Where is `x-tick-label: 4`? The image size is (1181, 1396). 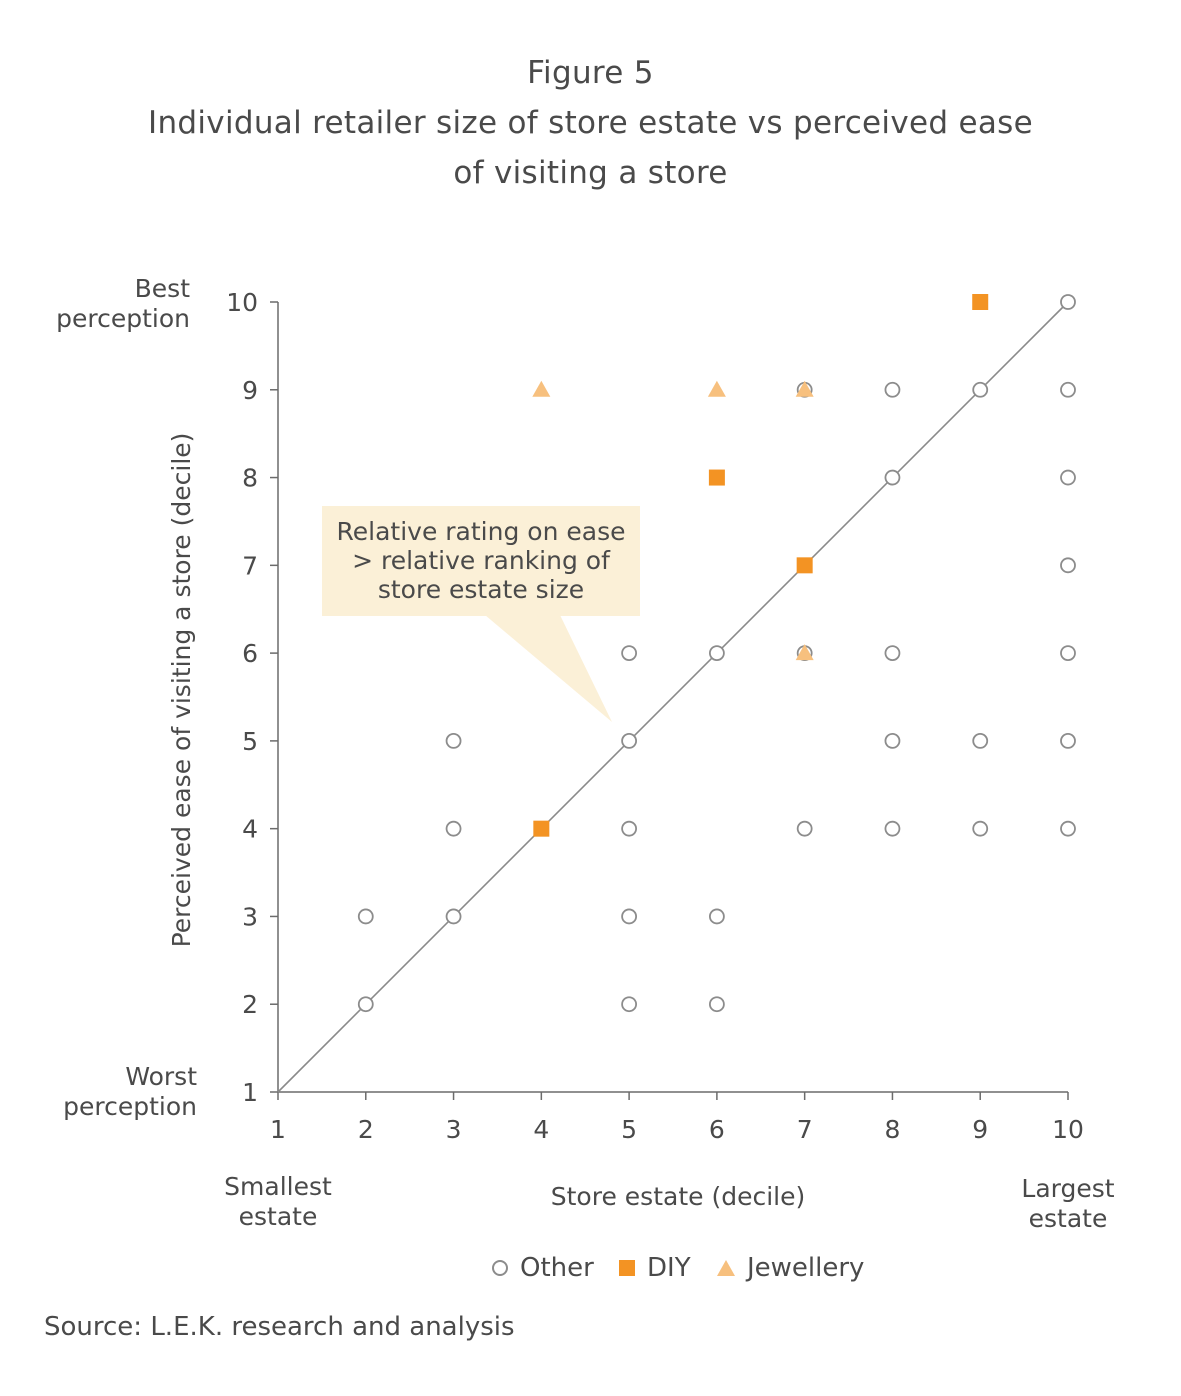
x-tick-label: 4 is located at coordinates (541, 1129).